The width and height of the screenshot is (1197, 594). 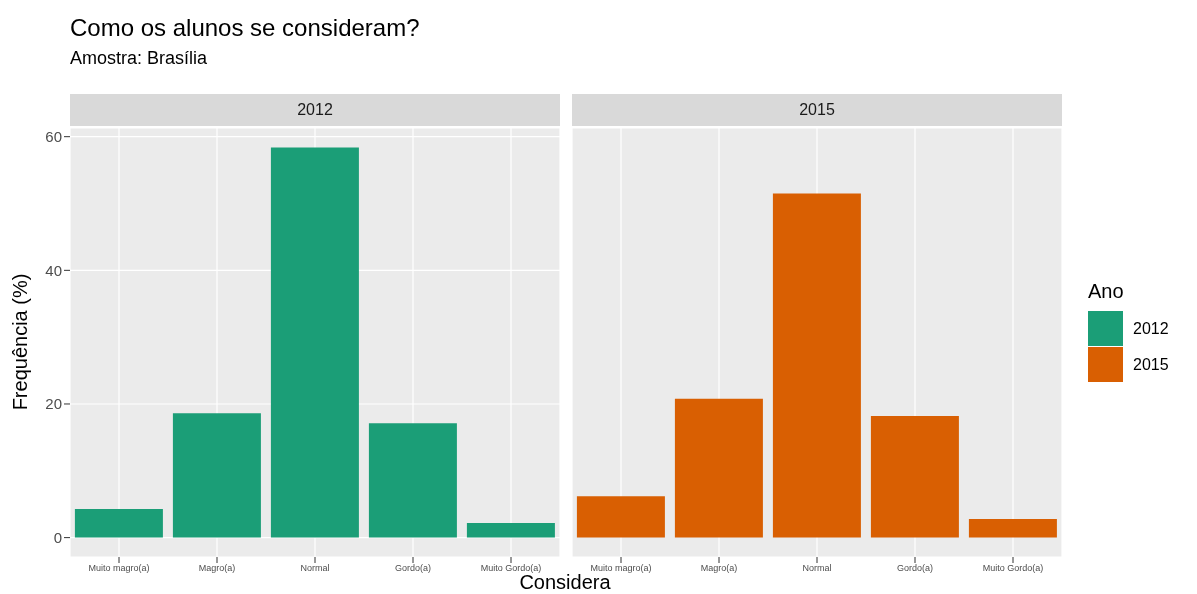 What do you see at coordinates (139, 58) in the screenshot?
I see `chart-subtitle: Amostra: Brasília` at bounding box center [139, 58].